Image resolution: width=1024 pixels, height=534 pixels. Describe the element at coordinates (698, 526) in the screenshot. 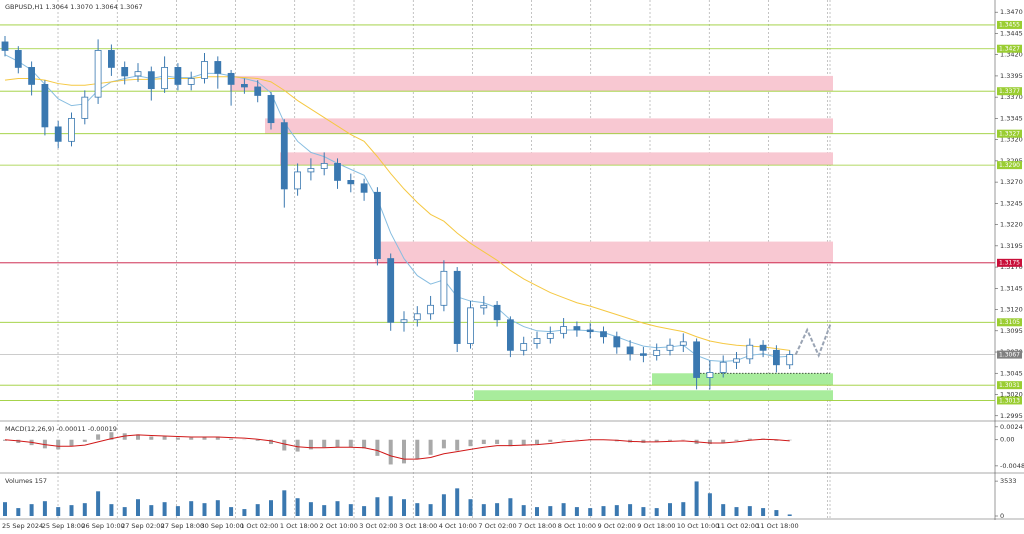

I see `x-tick-label: 10 Oct 10:00` at that location.